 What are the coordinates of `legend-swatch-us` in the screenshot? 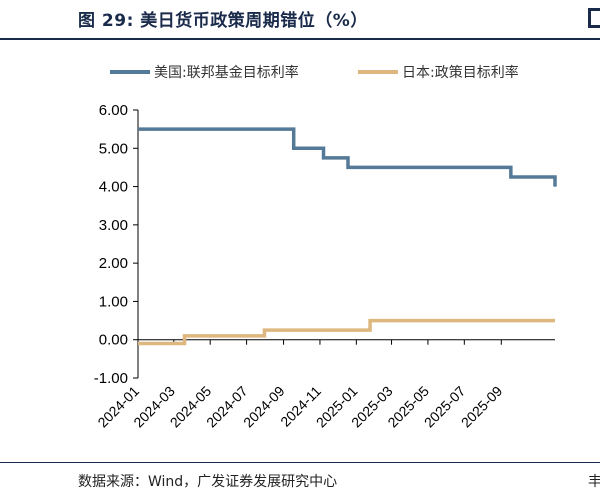 It's located at (130, 72).